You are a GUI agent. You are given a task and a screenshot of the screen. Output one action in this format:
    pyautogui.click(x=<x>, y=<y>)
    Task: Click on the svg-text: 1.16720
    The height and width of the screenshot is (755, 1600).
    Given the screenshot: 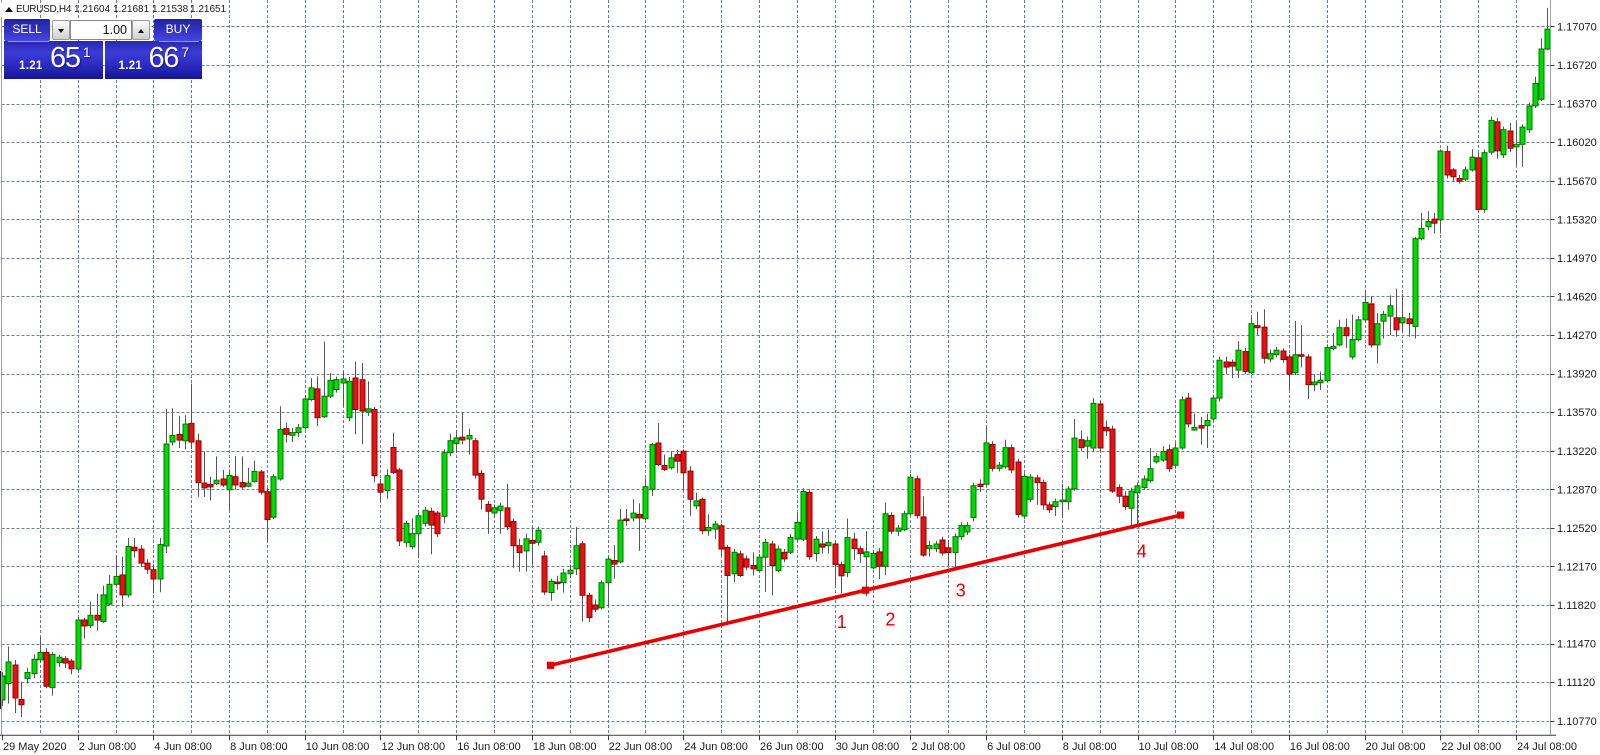 What is the action you would take?
    pyautogui.click(x=1577, y=66)
    